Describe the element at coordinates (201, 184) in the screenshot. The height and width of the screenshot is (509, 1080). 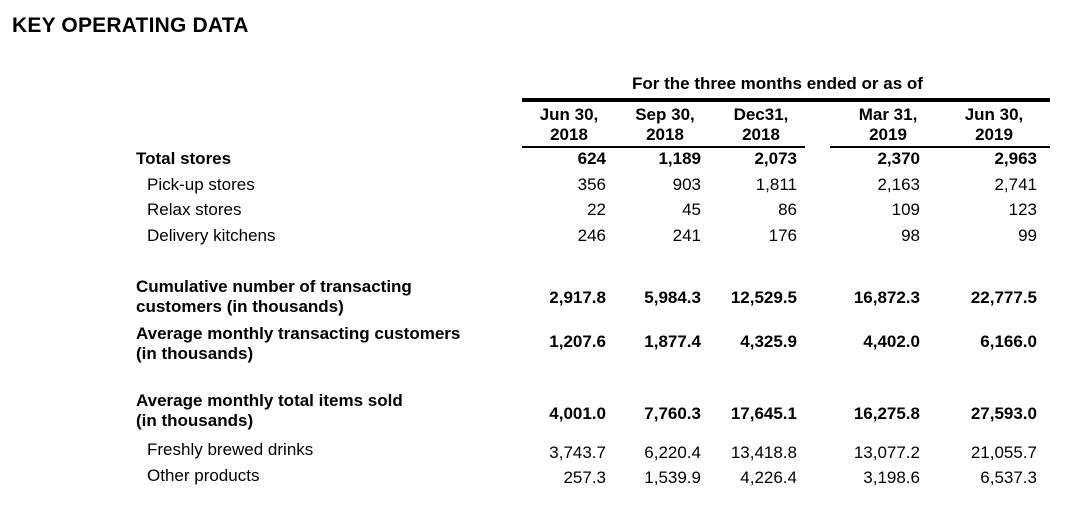
I see `row-label-pickup-stores: Pick-up stores` at that location.